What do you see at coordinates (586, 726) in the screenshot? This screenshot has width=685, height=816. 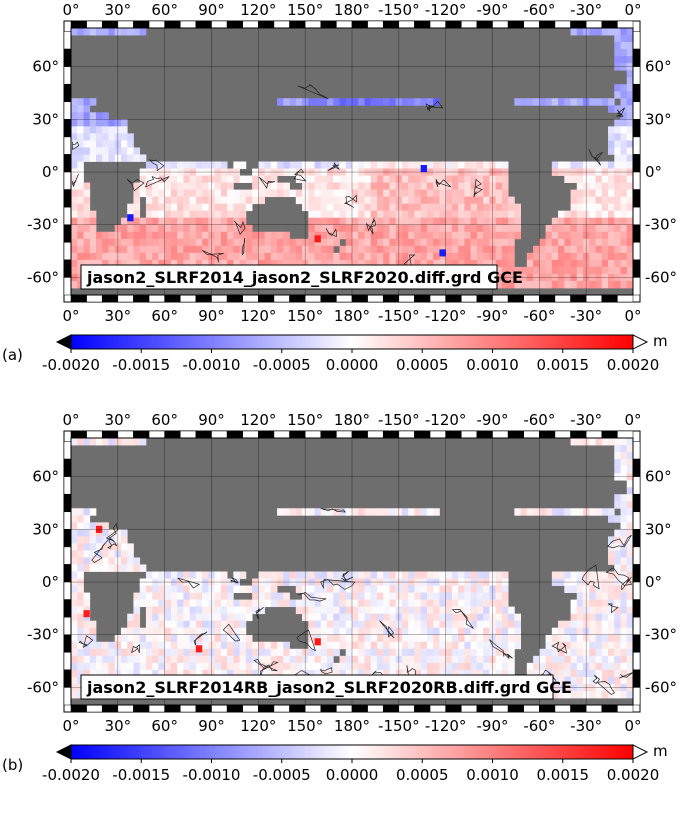 I see `lon-label-bottom: -30°` at bounding box center [586, 726].